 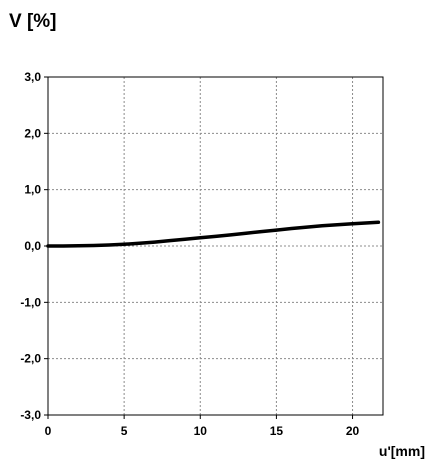 What do you see at coordinates (30, 359) in the screenshot?
I see `y-tick-label: -2,0` at bounding box center [30, 359].